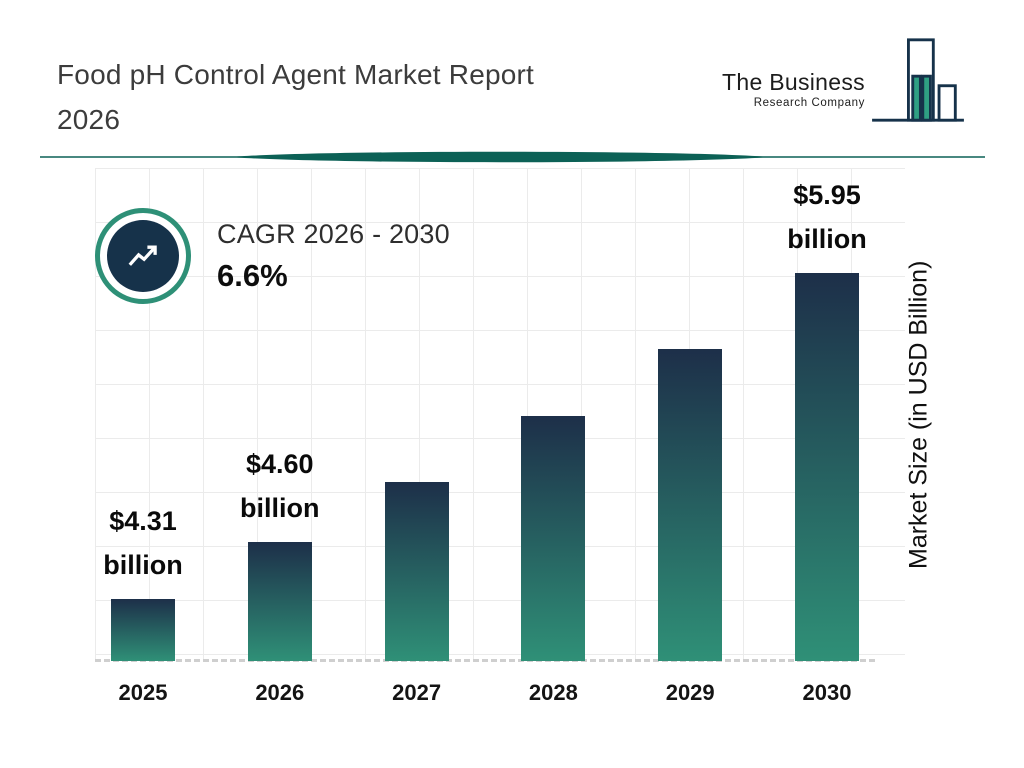 The image size is (1024, 768). I want to click on x-axis-label-2026: 2026, so click(280, 692).